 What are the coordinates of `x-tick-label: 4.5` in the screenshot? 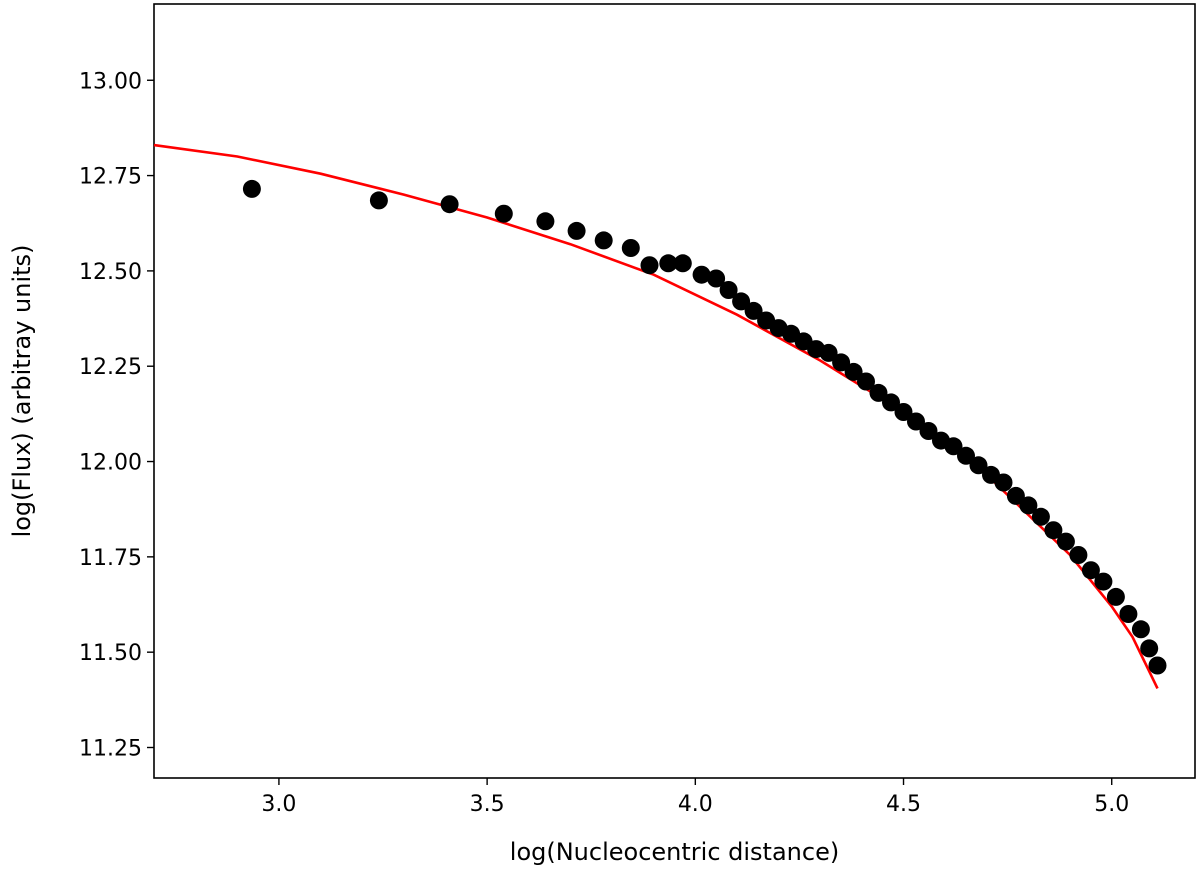 It's located at (903, 804).